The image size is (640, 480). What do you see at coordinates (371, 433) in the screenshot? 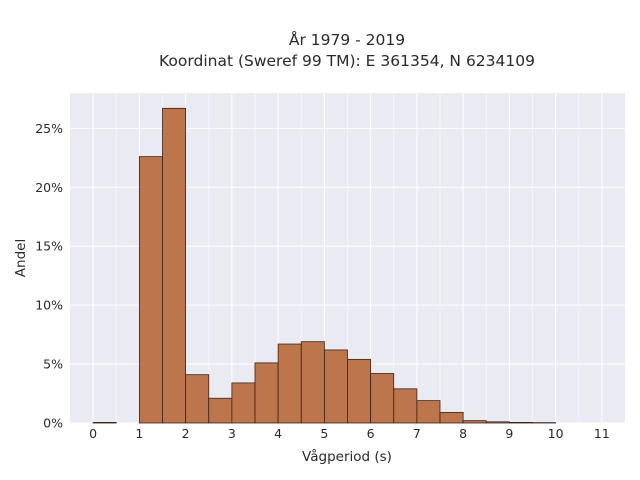
I see `x-tick-label: 6` at bounding box center [371, 433].